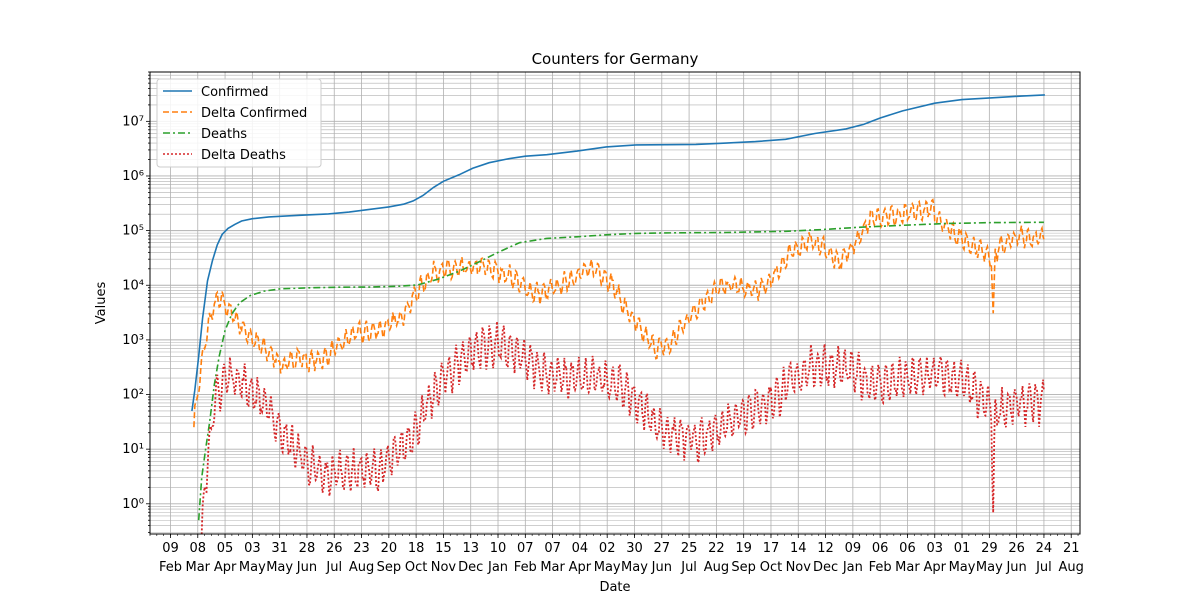 Image resolution: width=1200 pixels, height=600 pixels. I want to click on x-tick-day-label: 23, so click(361, 548).